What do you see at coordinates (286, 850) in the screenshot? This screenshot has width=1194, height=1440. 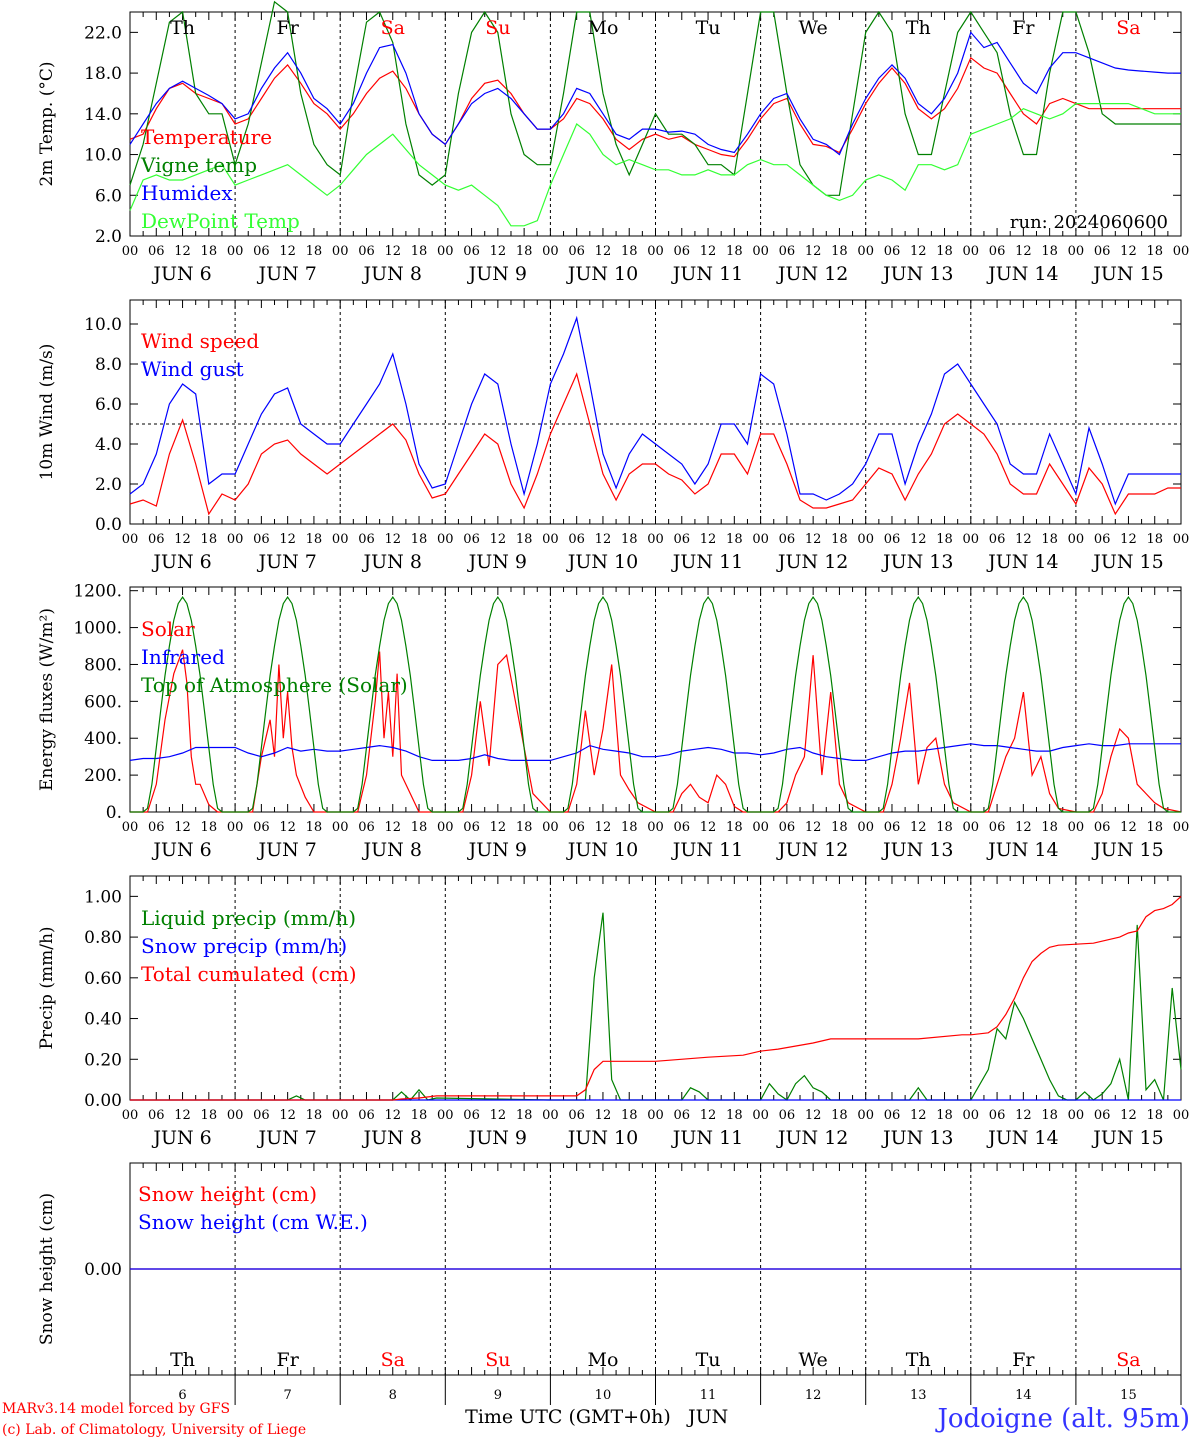 I see `date-label: JUN 7` at bounding box center [286, 850].